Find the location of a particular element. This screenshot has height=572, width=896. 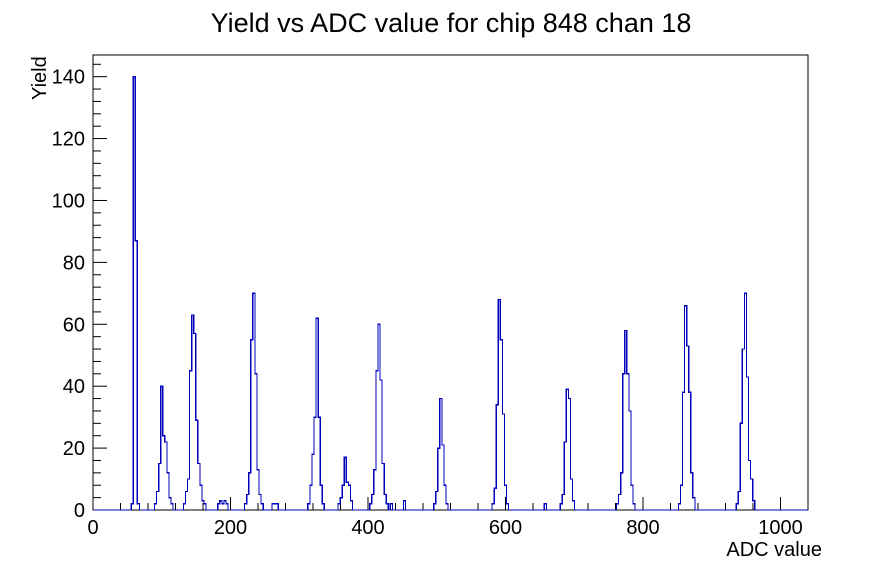

x-tick-label: 200 is located at coordinates (230, 528).